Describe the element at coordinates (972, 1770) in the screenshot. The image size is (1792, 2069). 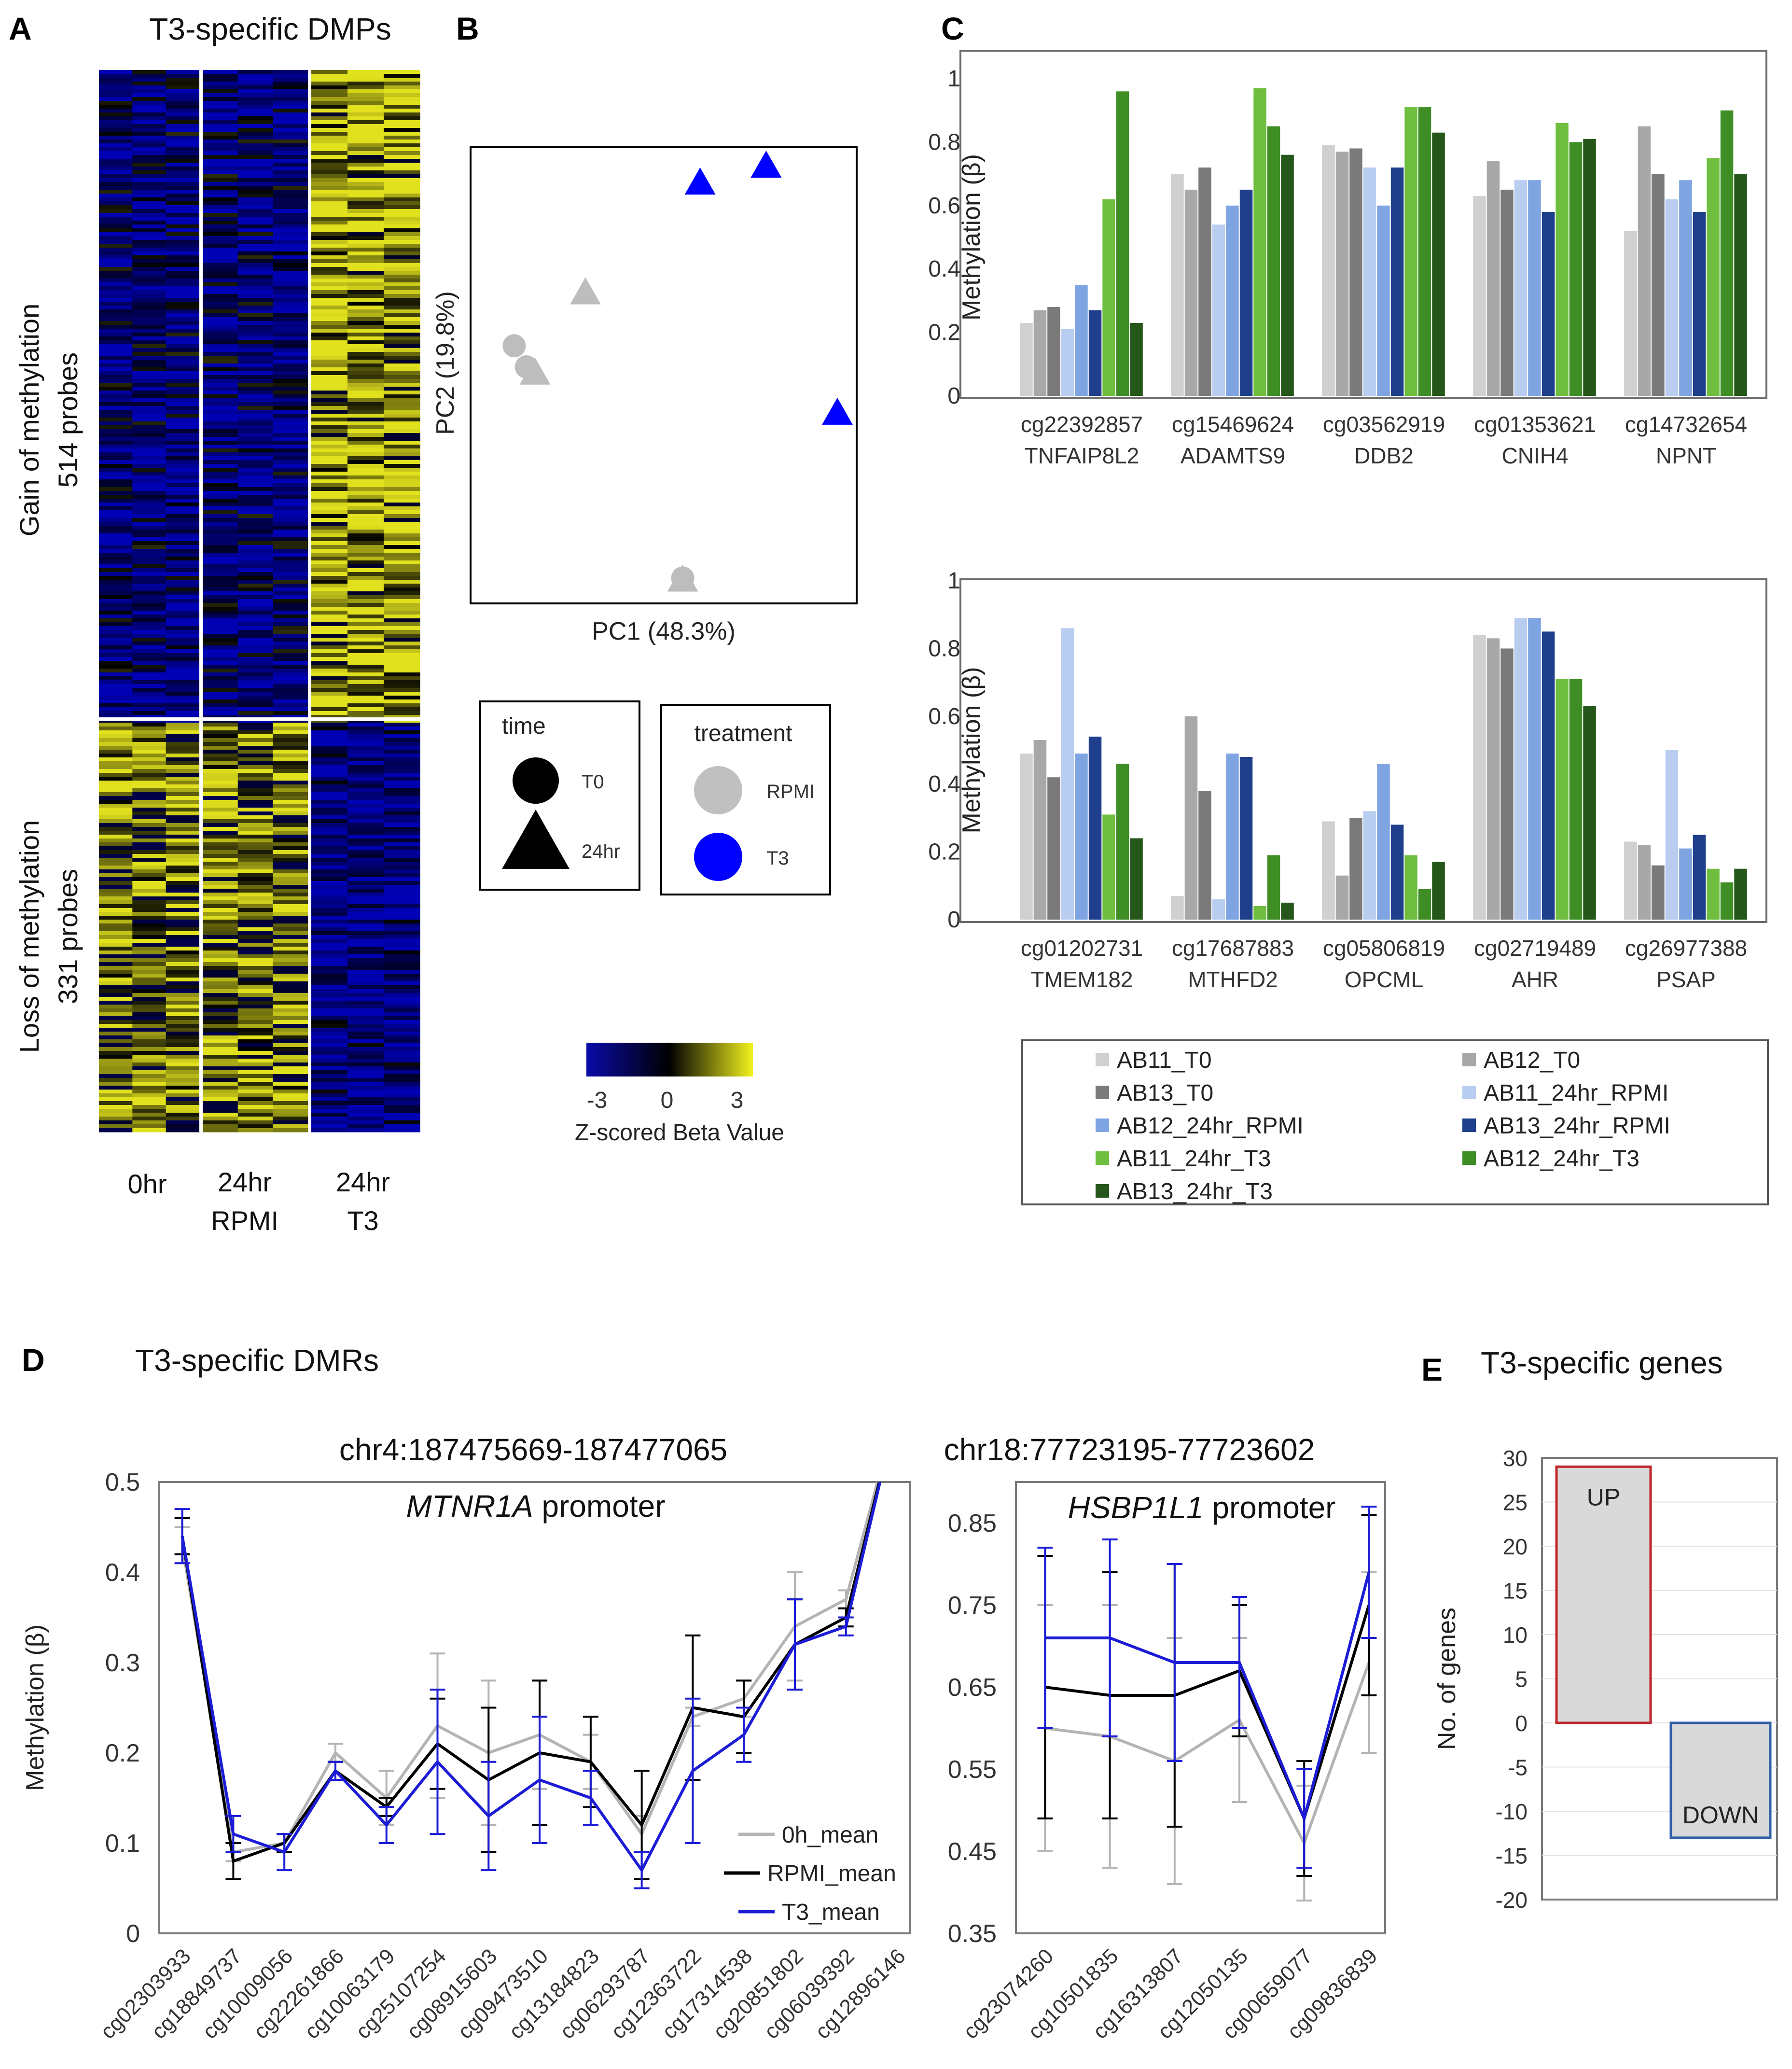
I see `y-tick-label: 0.55` at that location.